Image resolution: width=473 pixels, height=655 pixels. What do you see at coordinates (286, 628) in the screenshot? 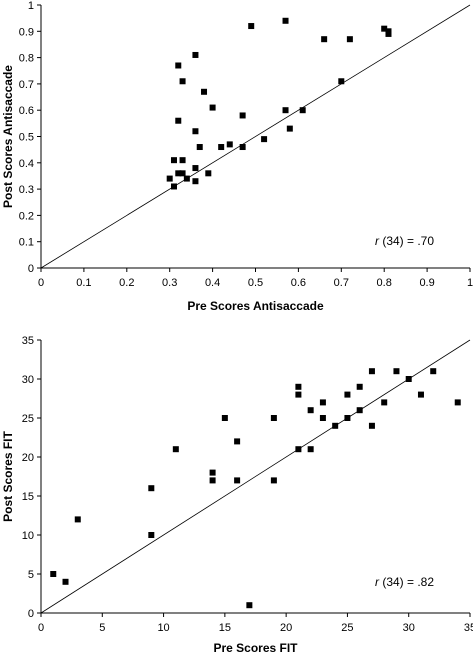
I see `x-tick-label: 20` at bounding box center [286, 628].